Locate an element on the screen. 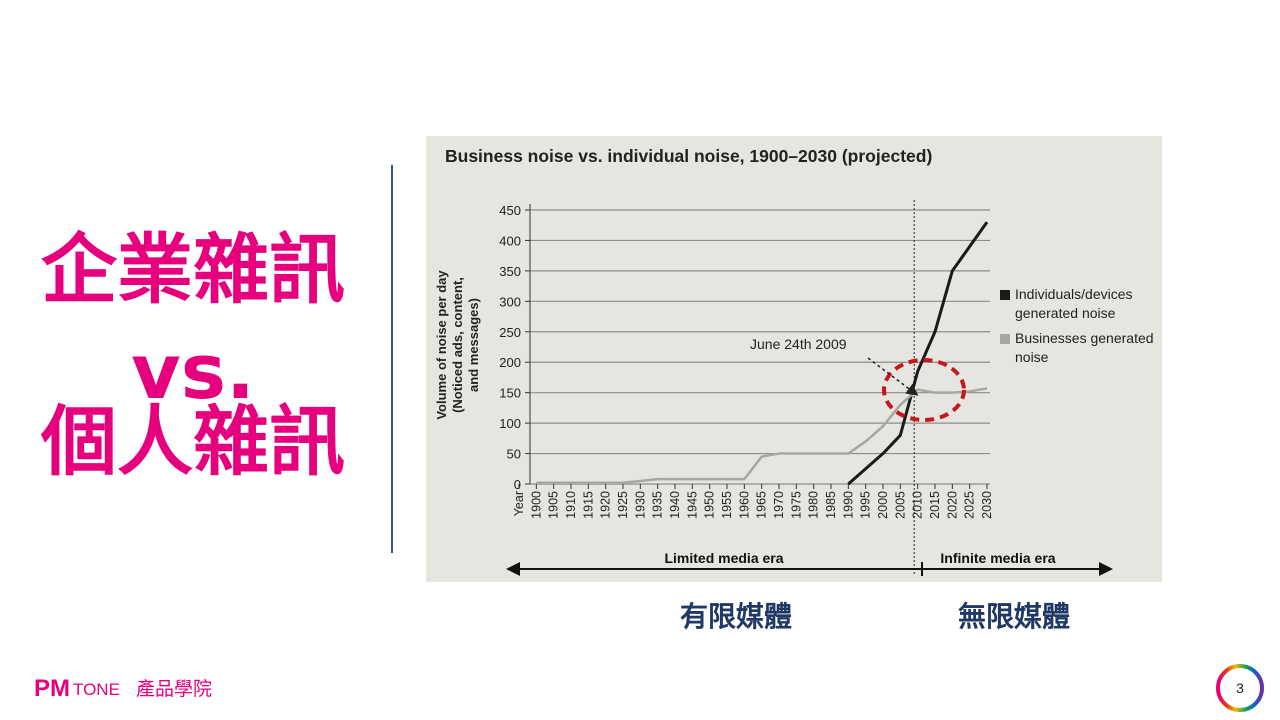 The width and height of the screenshot is (1280, 720). caption: 有限媒體 is located at coordinates (736, 616).